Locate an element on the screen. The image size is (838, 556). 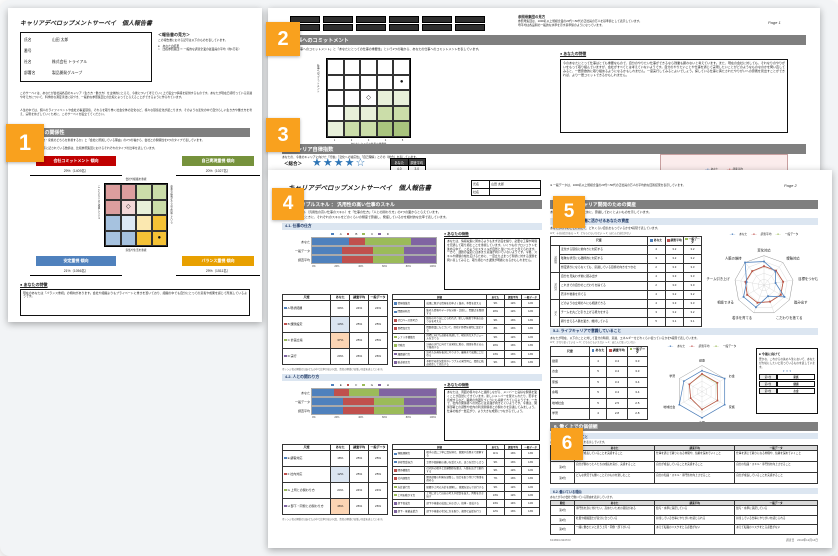
td-el: 社名 is located at coordinates (480, 191).